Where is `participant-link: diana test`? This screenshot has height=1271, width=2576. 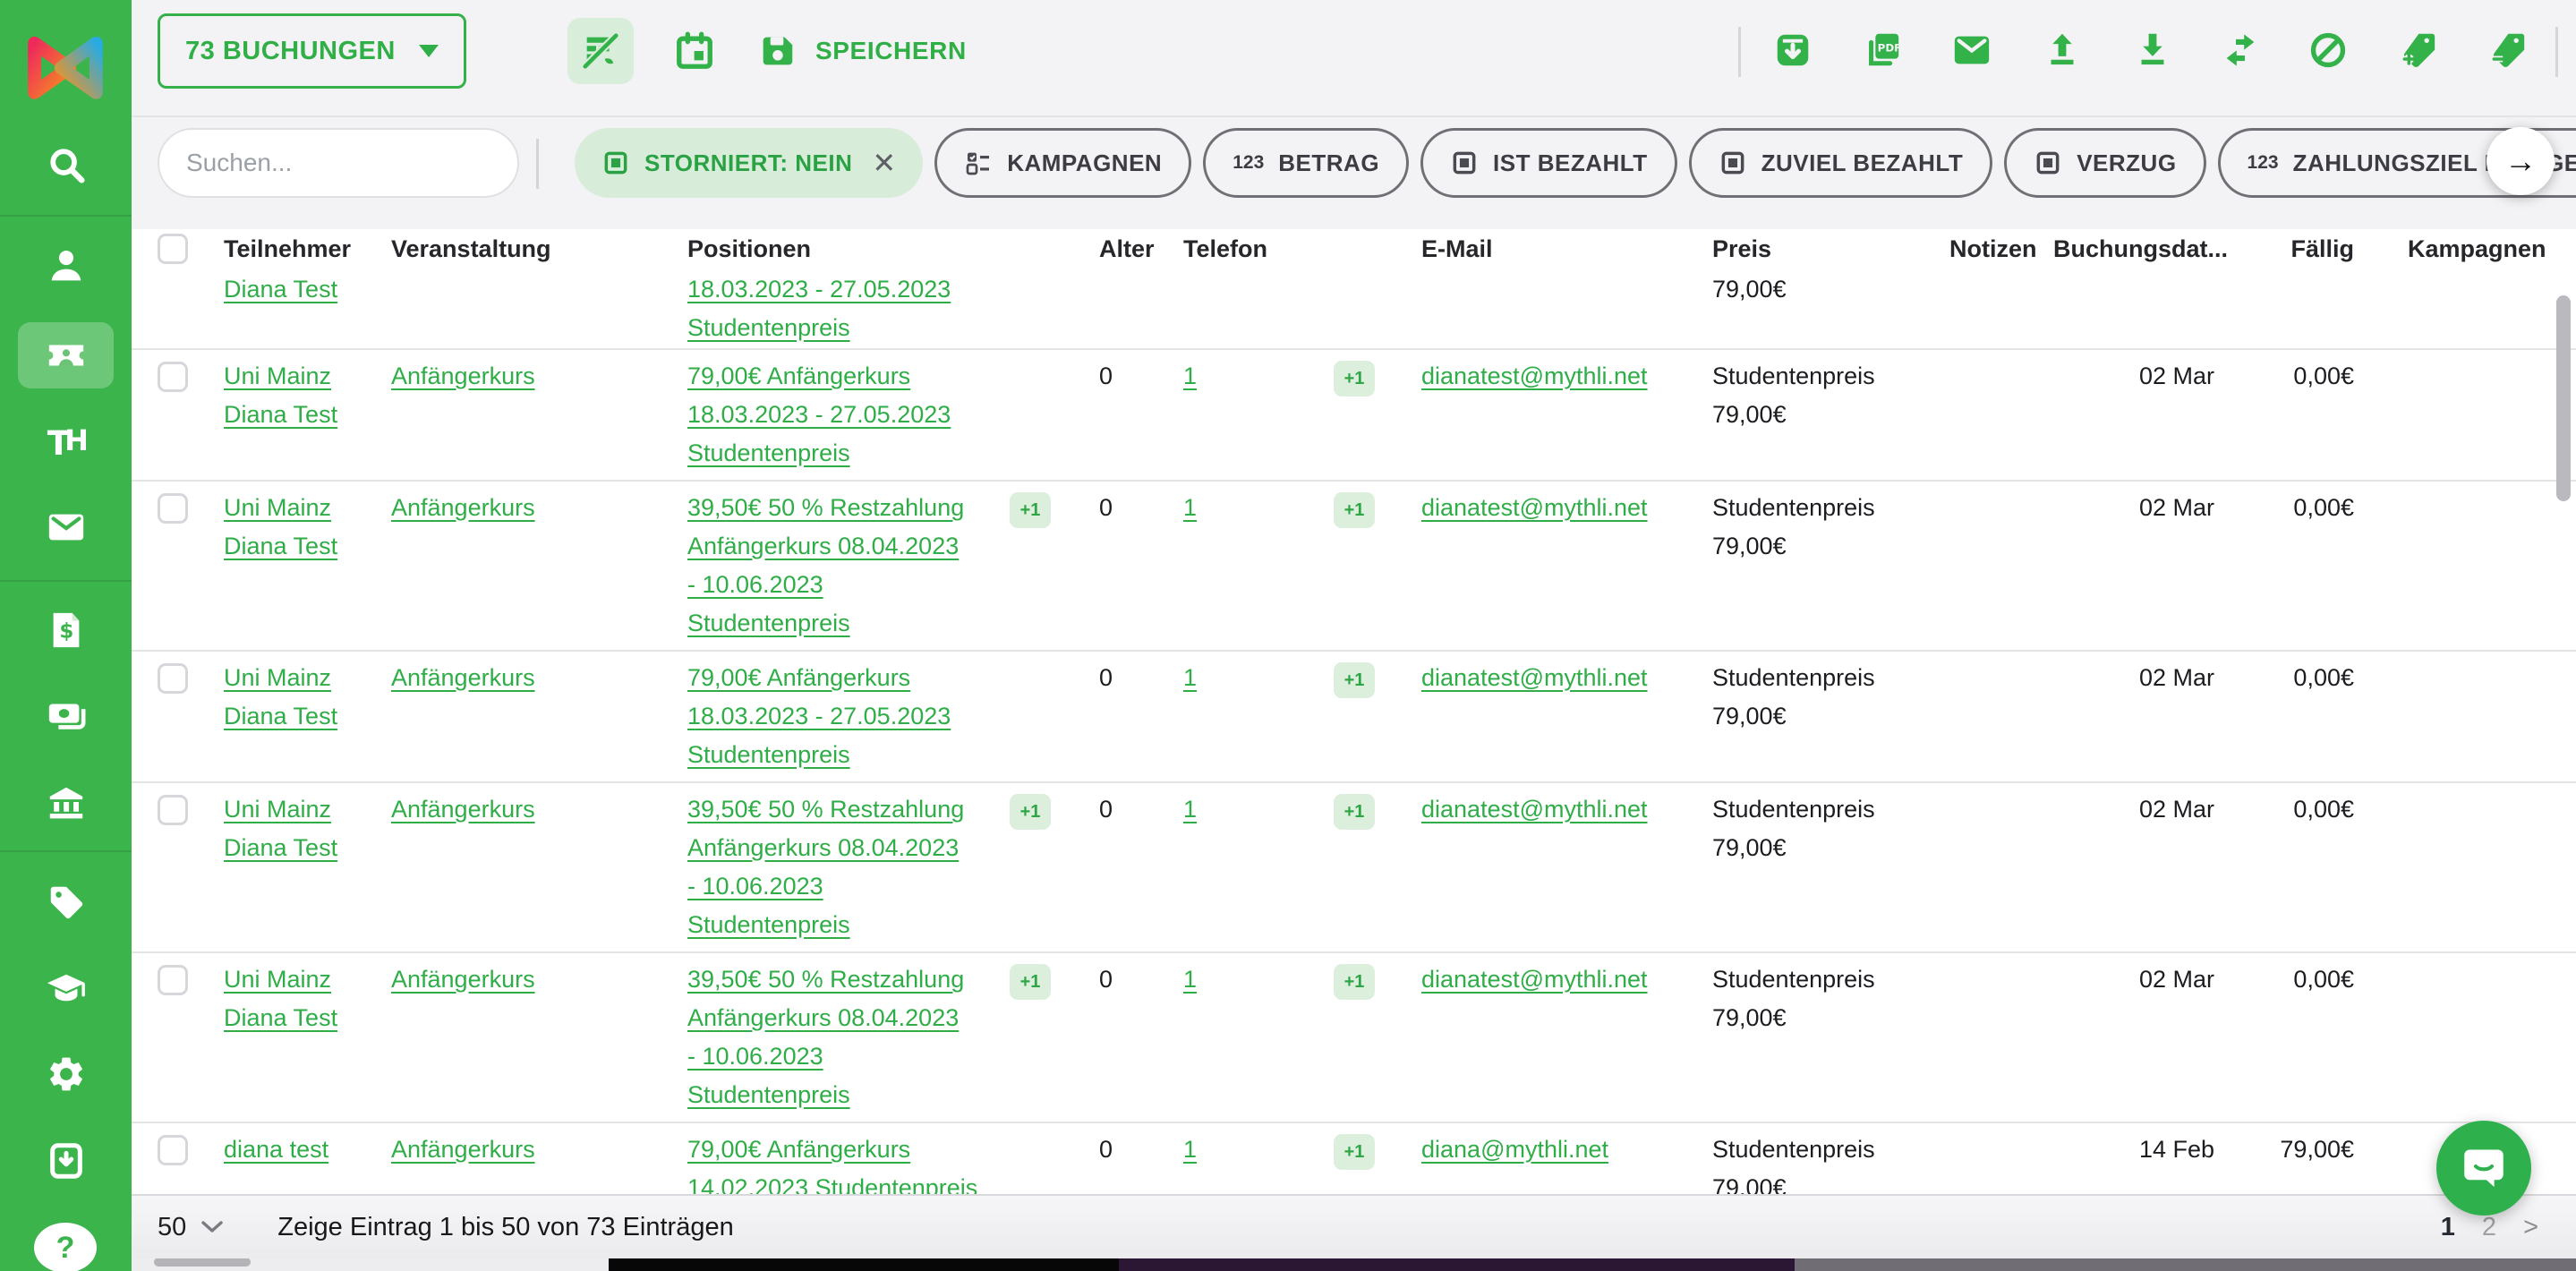
participant-link: diana test is located at coordinates (276, 1149).